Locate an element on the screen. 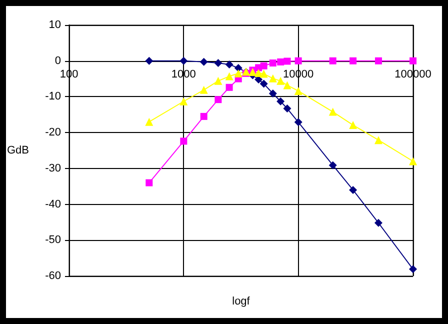 The height and width of the screenshot is (324, 448). y-tick-label: -10 is located at coordinates (53, 96).